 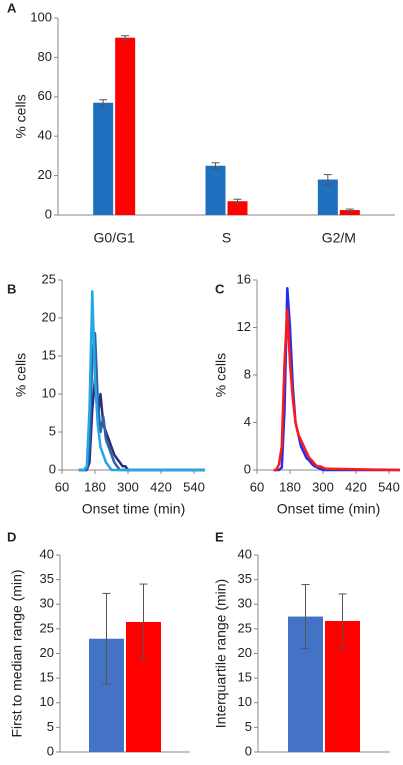 I want to click on panel-label: A, so click(x=12, y=7).